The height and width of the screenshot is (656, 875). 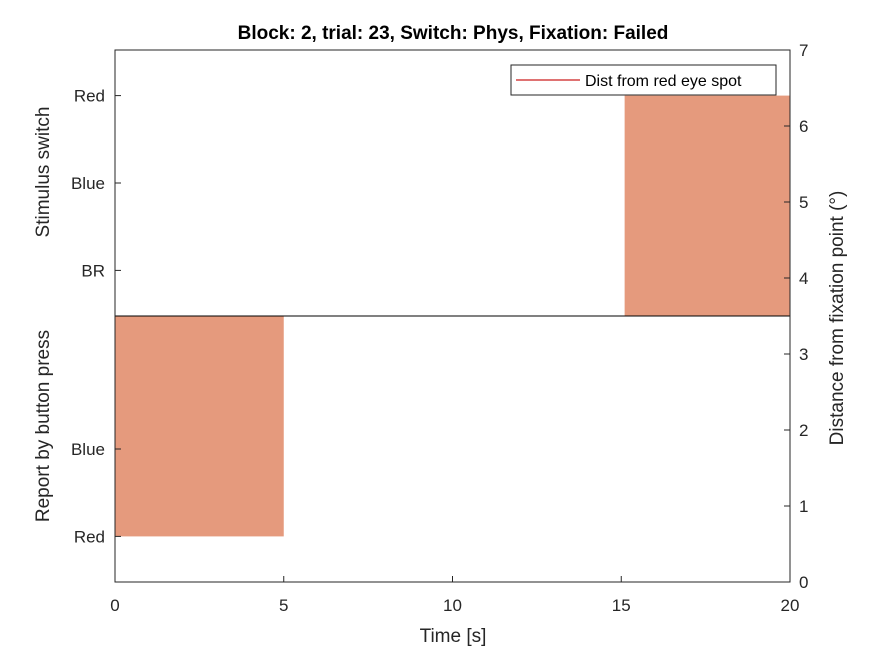 I want to click on lower-left-tick-label-0: Blue, so click(x=88, y=449).